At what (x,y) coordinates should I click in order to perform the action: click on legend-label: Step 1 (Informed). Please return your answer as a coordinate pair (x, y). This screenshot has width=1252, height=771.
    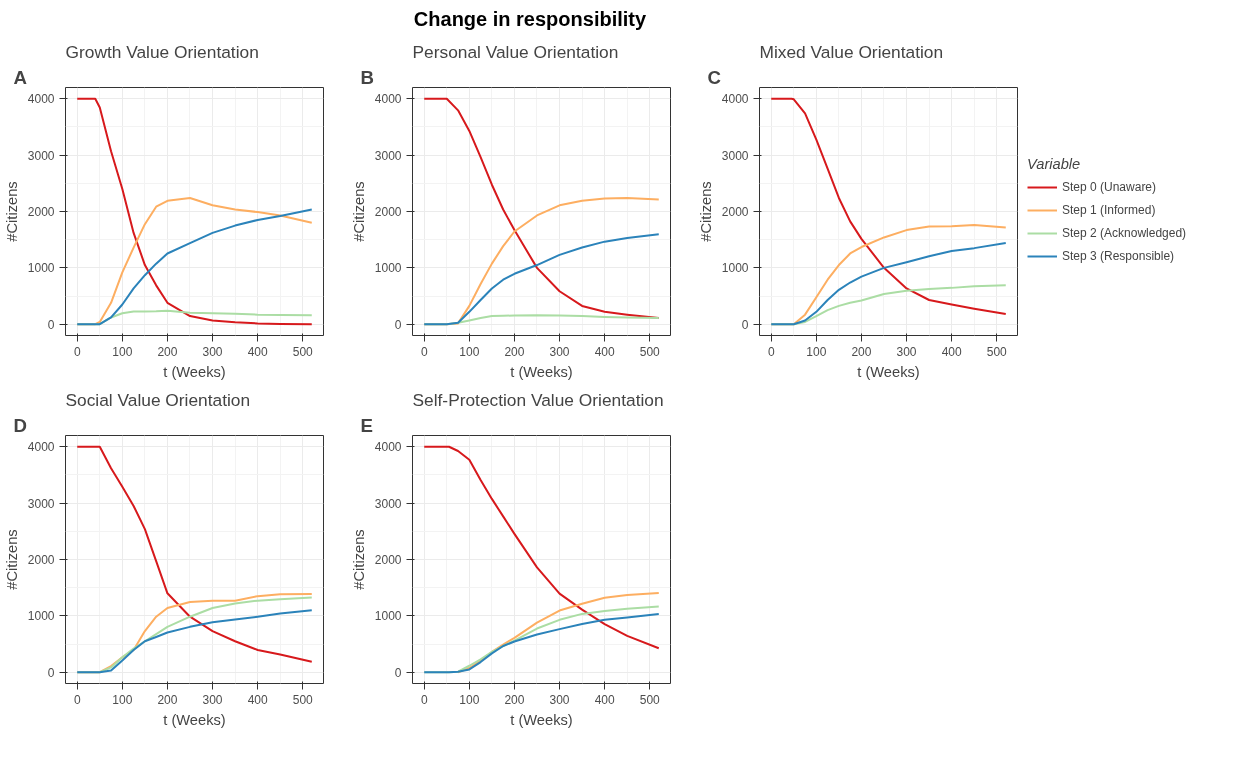
    Looking at the image, I should click on (1109, 210).